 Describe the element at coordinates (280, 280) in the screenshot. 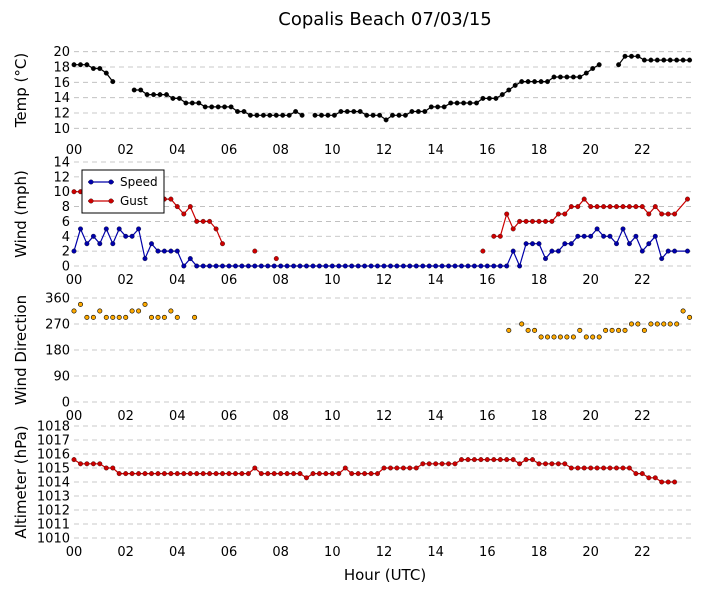

I see `x-tick-label: 08` at that location.